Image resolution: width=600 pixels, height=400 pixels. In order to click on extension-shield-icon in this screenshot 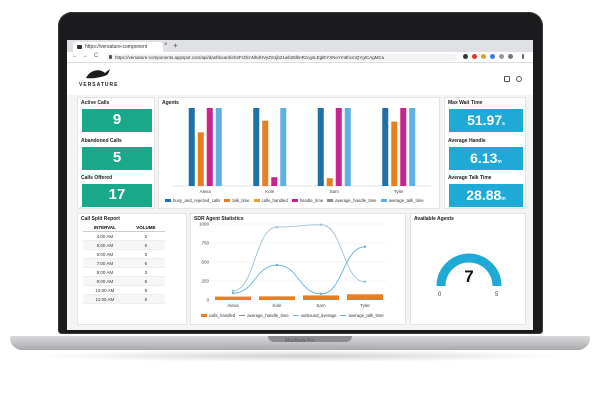, I will do `click(510, 56)`.